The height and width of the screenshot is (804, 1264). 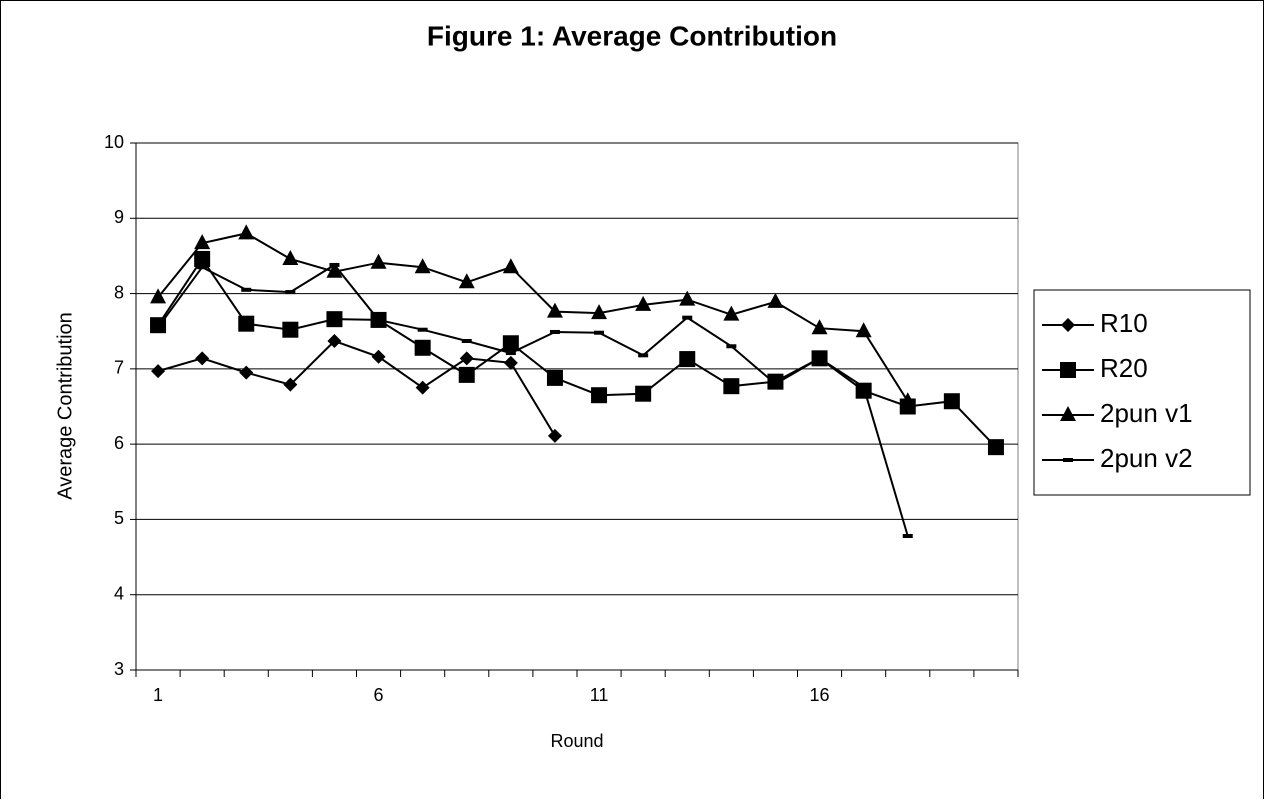 What do you see at coordinates (119, 443) in the screenshot?
I see `y-tick-label: 6` at bounding box center [119, 443].